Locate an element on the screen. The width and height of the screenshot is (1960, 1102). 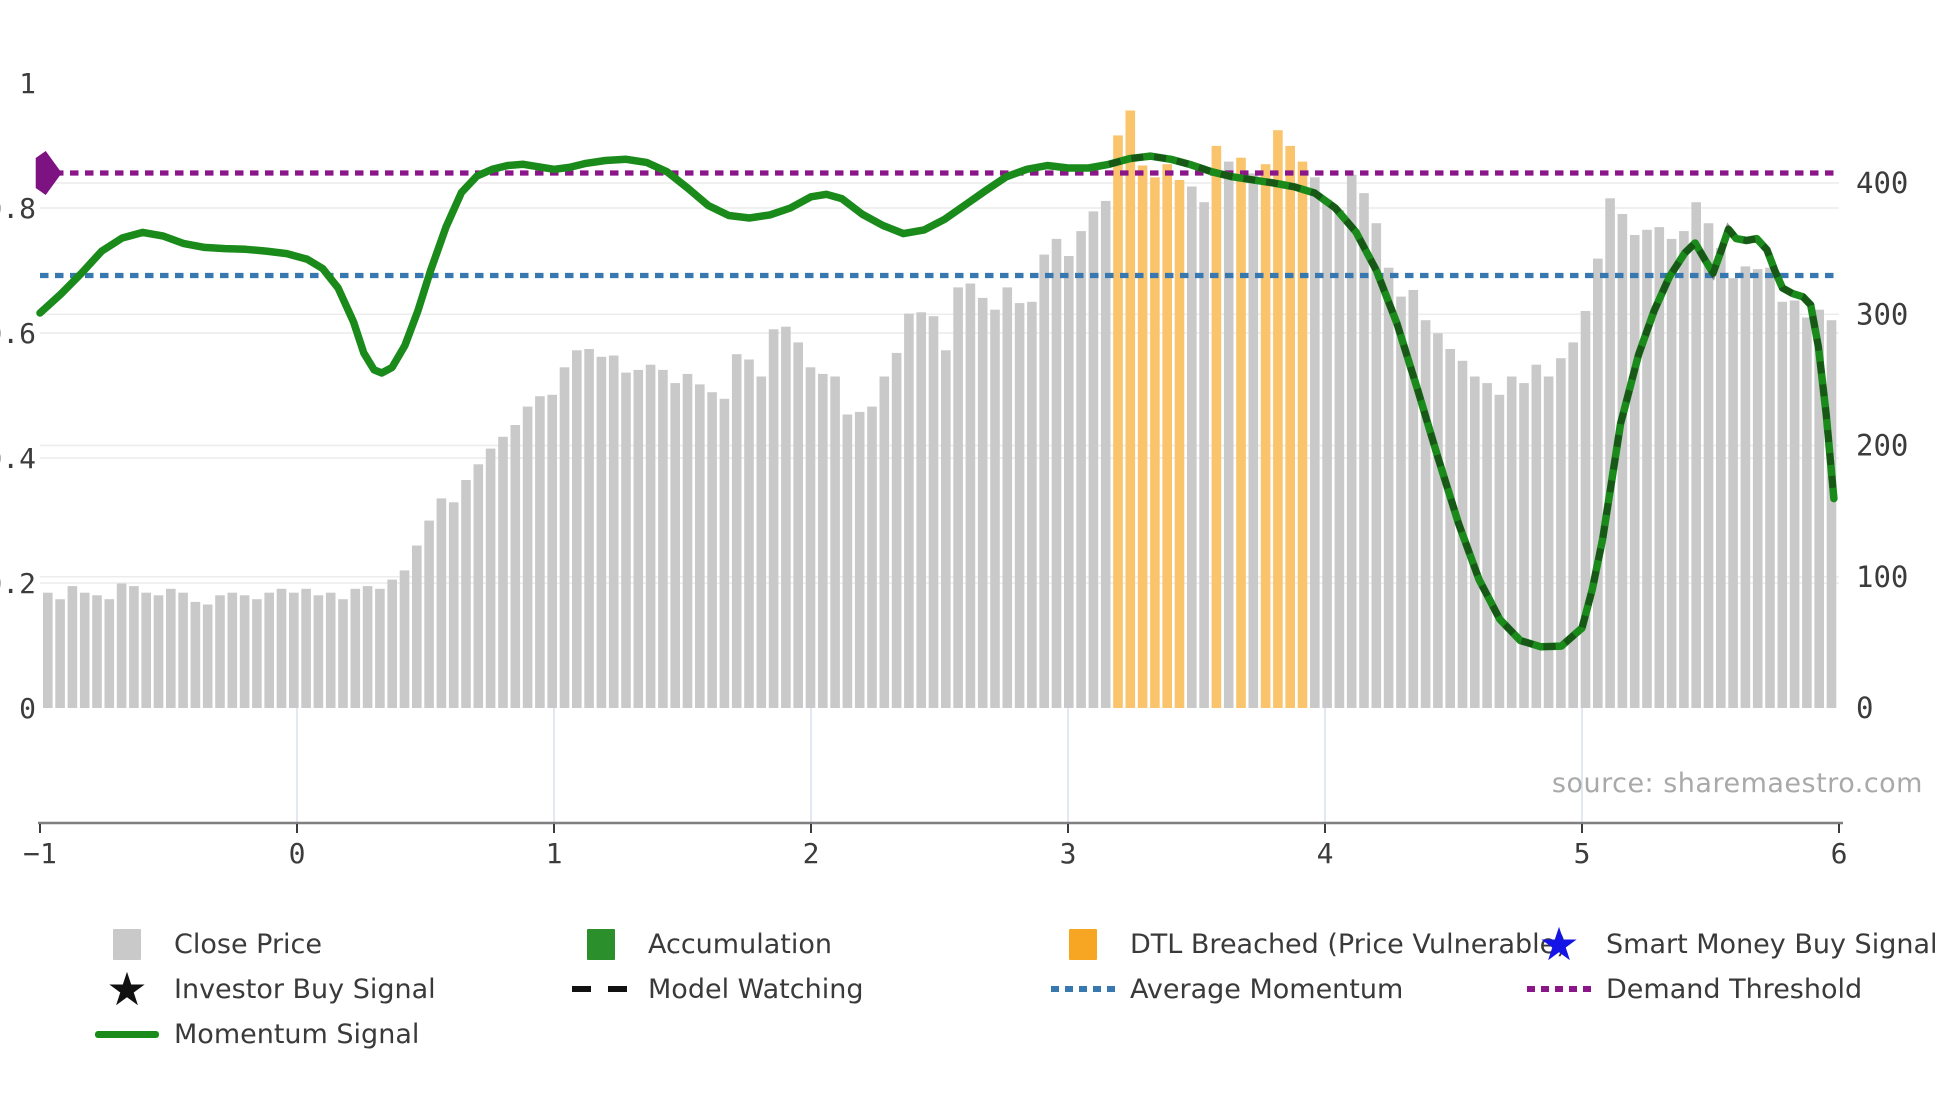
legend-label-accumulation: Accumulation is located at coordinates (740, 944).